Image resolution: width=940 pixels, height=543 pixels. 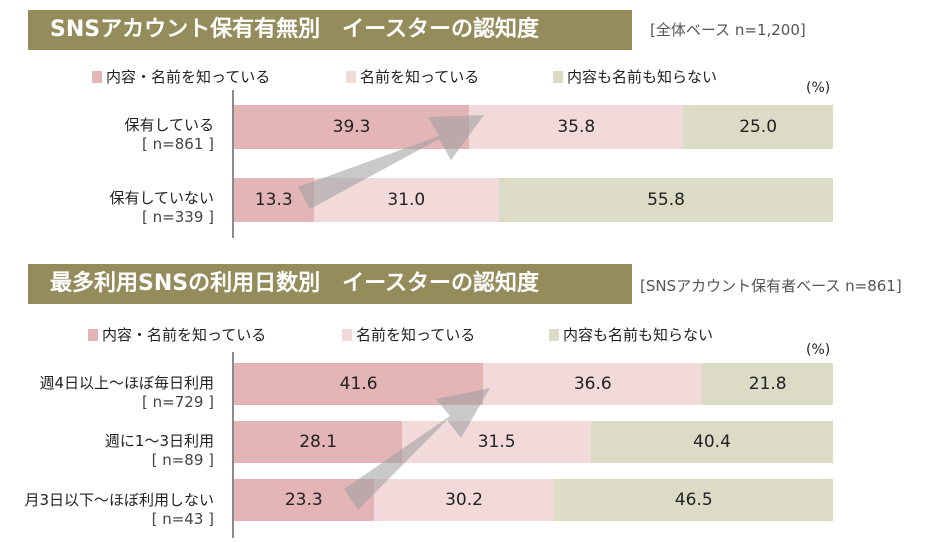 I want to click on category-name: 週4日以上～ほぼ毎日利用, so click(x=126, y=383).